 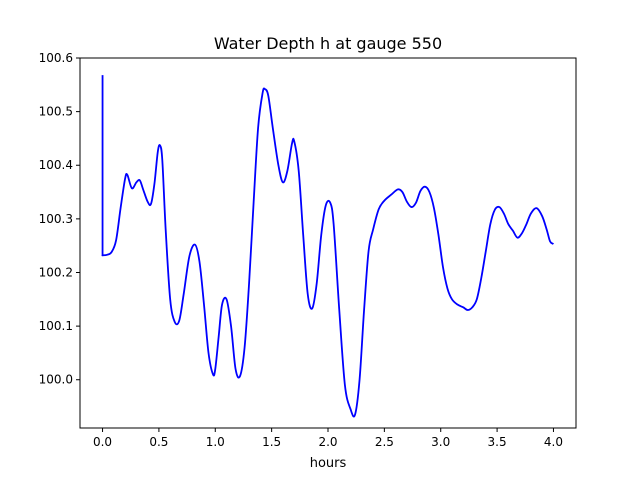 What do you see at coordinates (56, 58) in the screenshot?
I see `y-tick-label: 100.6` at bounding box center [56, 58].